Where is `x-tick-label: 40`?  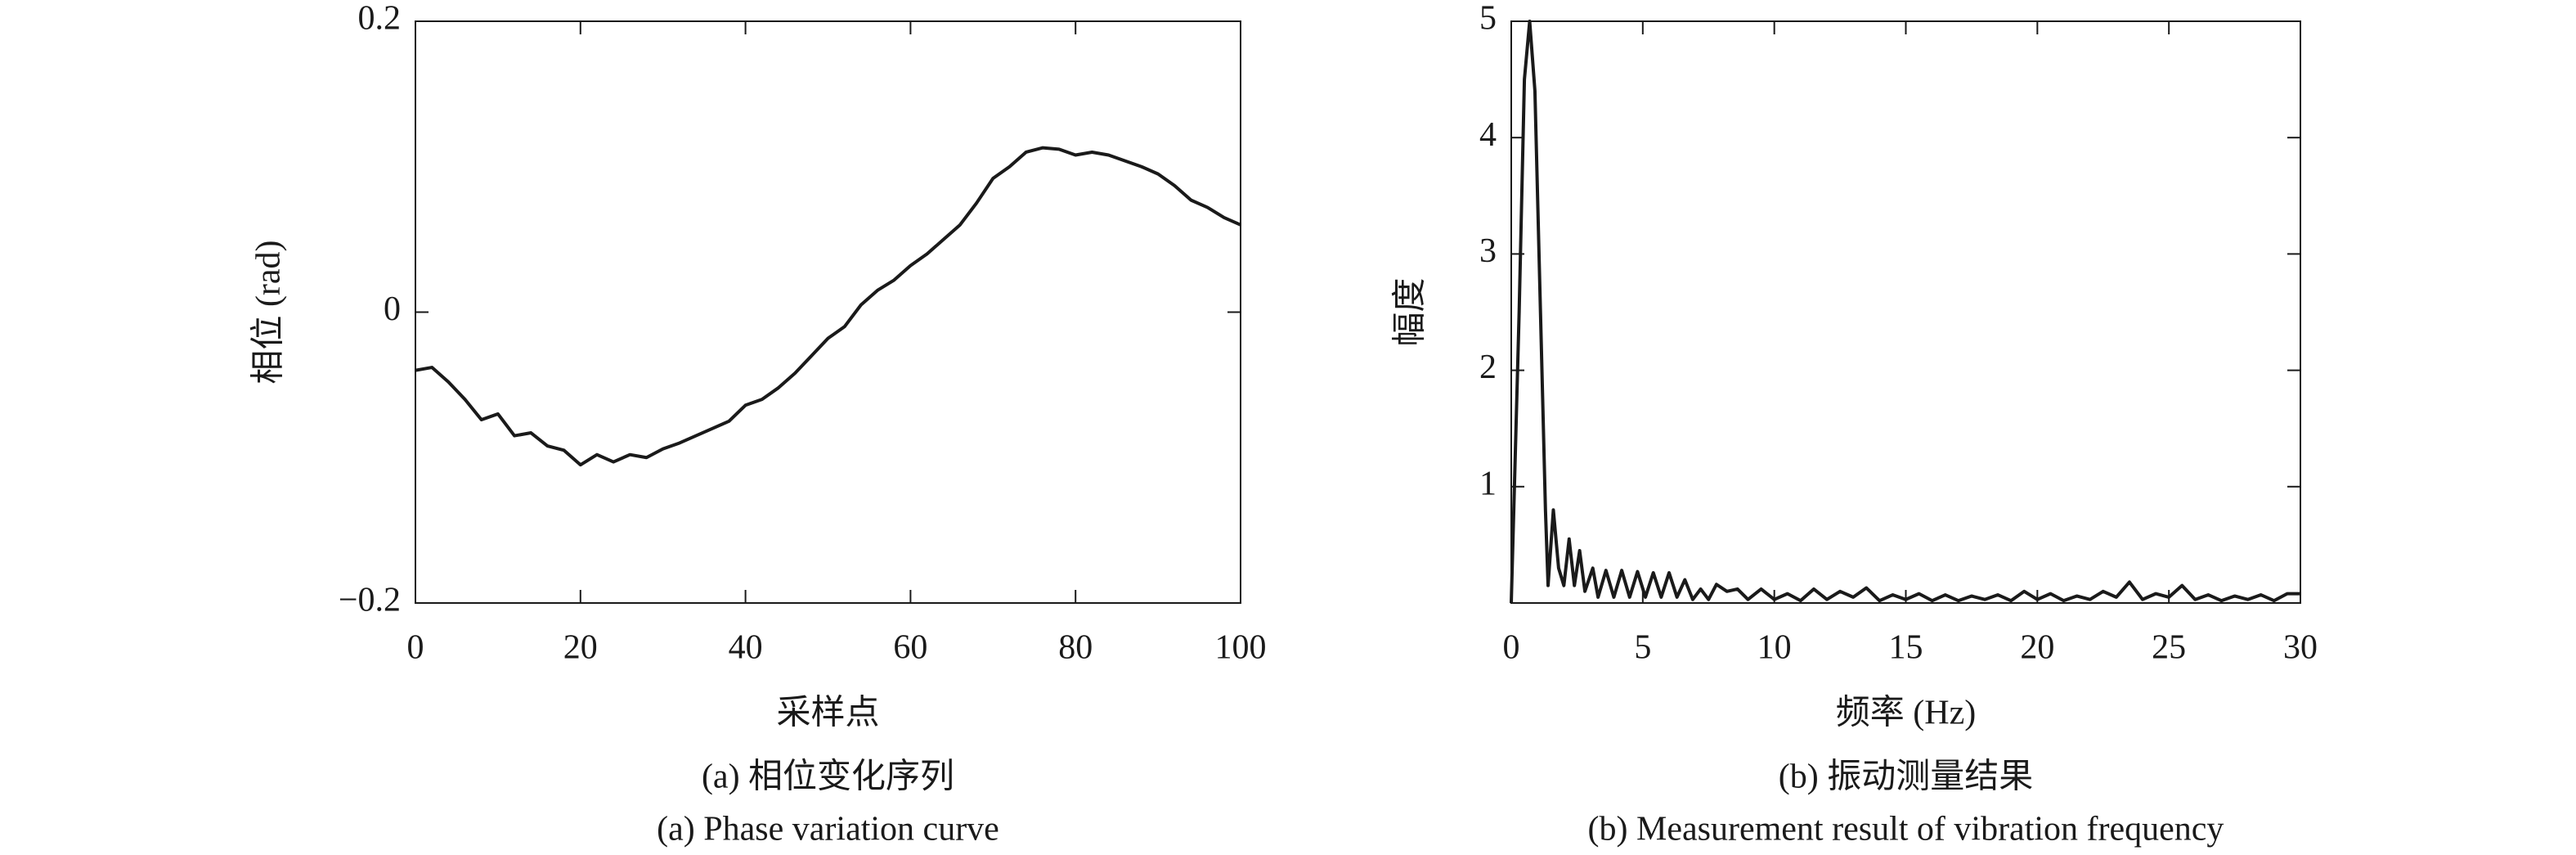 x-tick-label: 40 is located at coordinates (746, 648).